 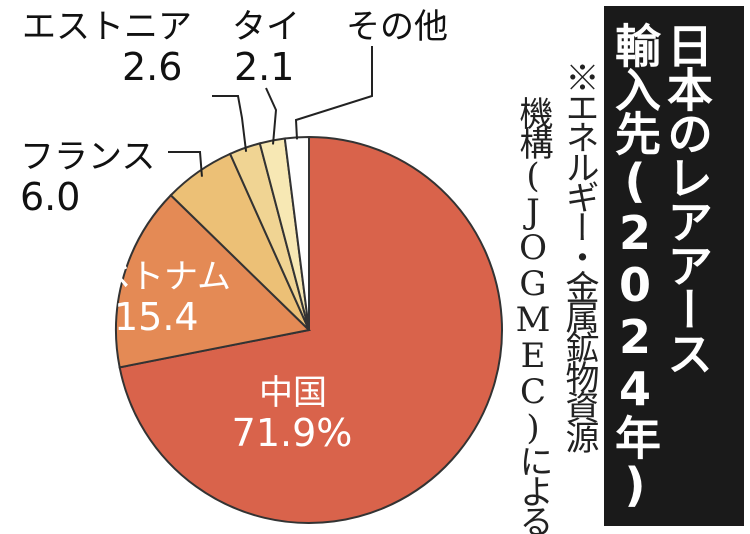 I want to click on leader-line-other, so click(x=333, y=93).